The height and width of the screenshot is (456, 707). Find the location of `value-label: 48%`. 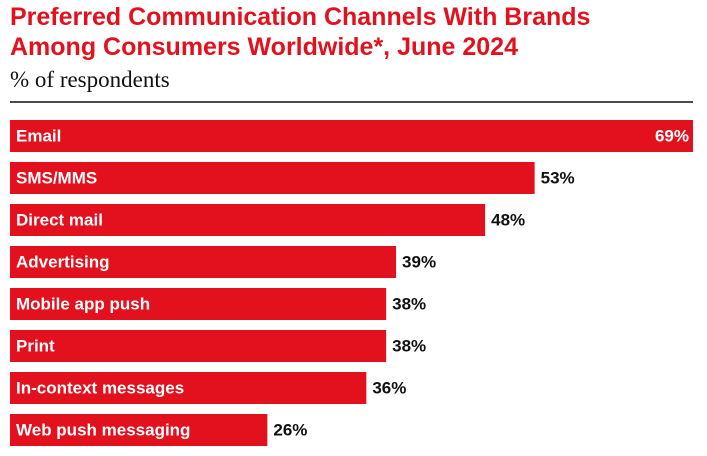

value-label: 48% is located at coordinates (508, 219).